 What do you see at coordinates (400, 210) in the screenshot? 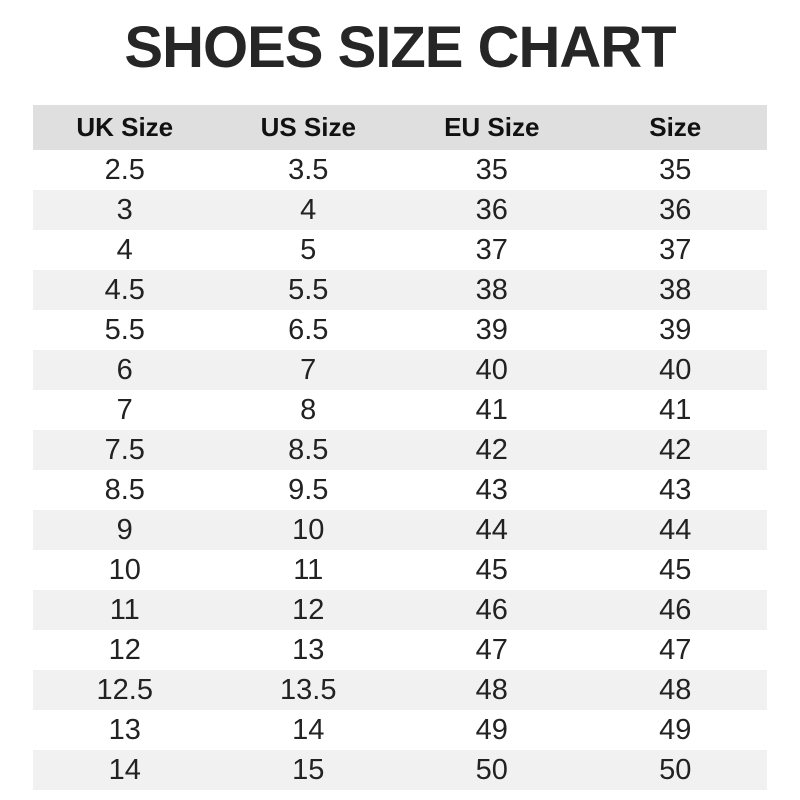
I see `table-row: 3 4 36 36` at bounding box center [400, 210].